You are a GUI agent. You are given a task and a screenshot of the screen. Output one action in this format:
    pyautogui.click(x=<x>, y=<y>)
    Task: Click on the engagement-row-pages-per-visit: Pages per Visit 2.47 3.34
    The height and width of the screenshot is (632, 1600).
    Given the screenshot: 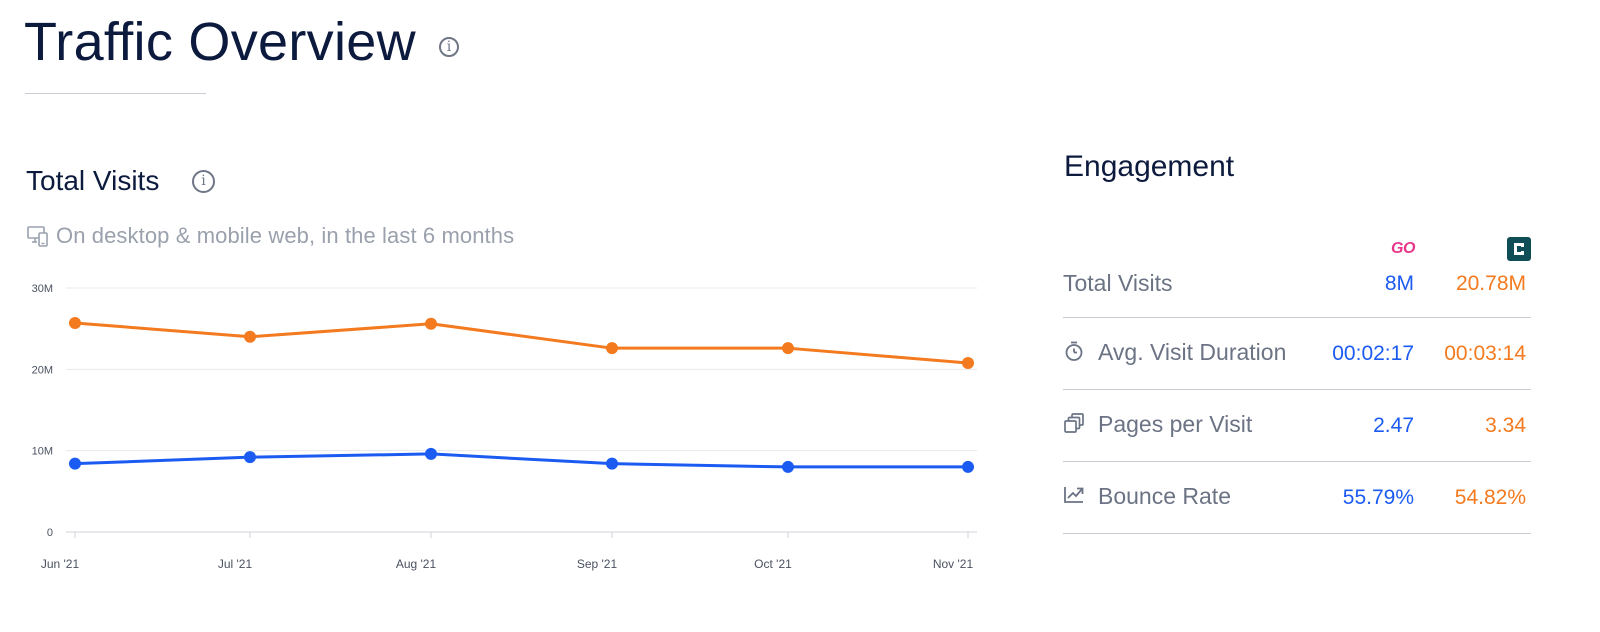 What is the action you would take?
    pyautogui.click(x=1297, y=426)
    